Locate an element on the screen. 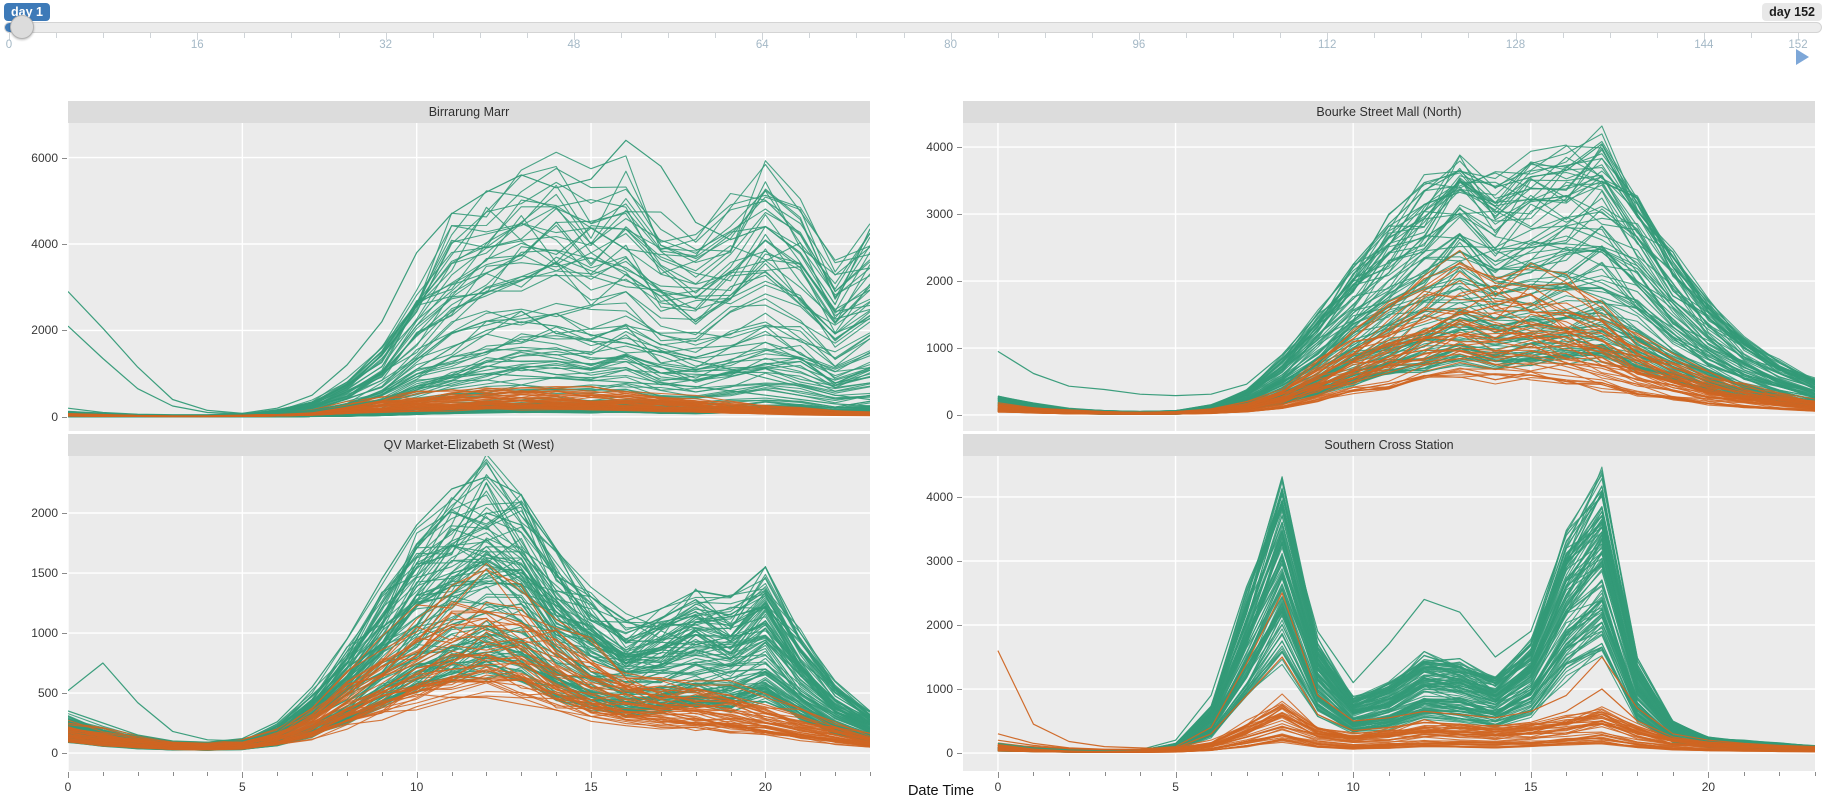 The height and width of the screenshot is (800, 1826). chart-title: QV Market-Elizabeth St (West) is located at coordinates (469, 445).